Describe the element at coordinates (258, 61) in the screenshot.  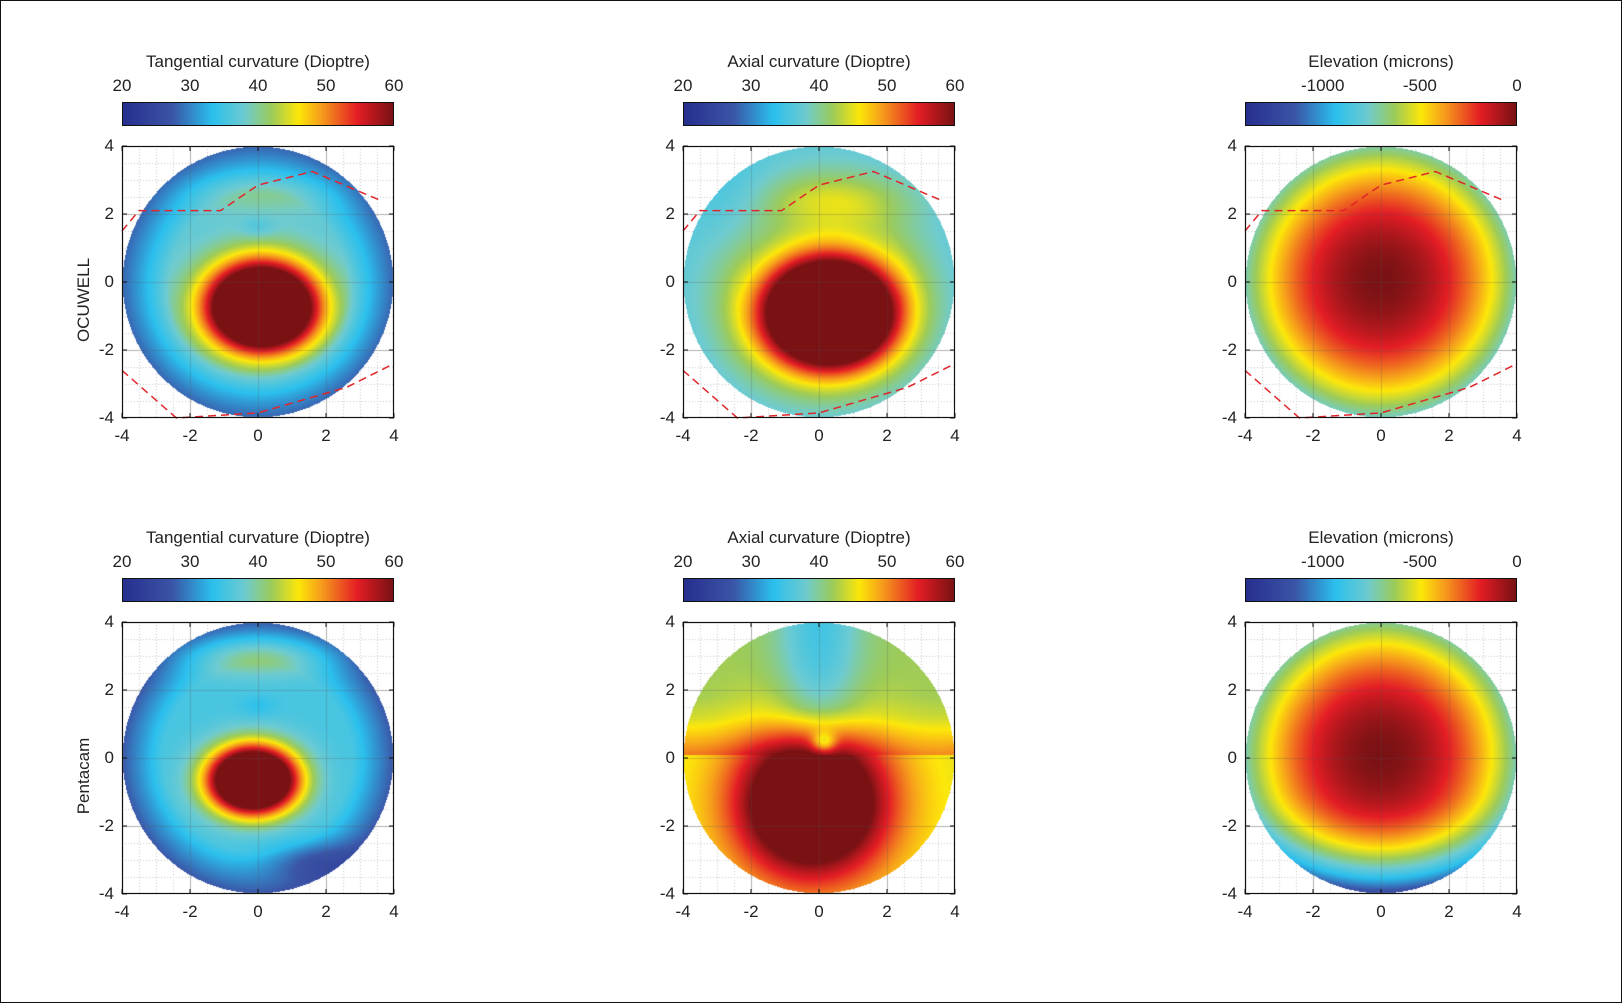
I see `colorbar-title: Tangential curvature (Dioptre)` at that location.